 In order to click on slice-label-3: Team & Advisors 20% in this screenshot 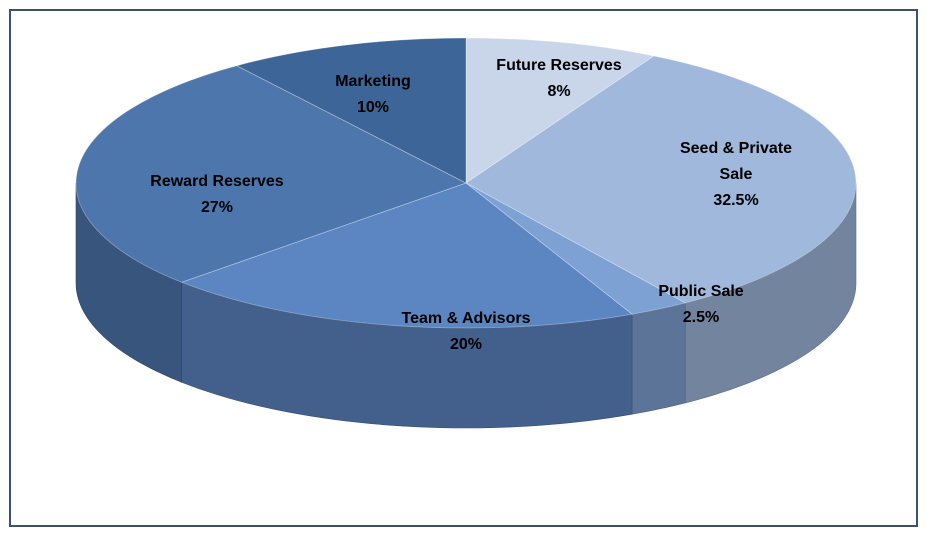, I will do `click(466, 331)`.